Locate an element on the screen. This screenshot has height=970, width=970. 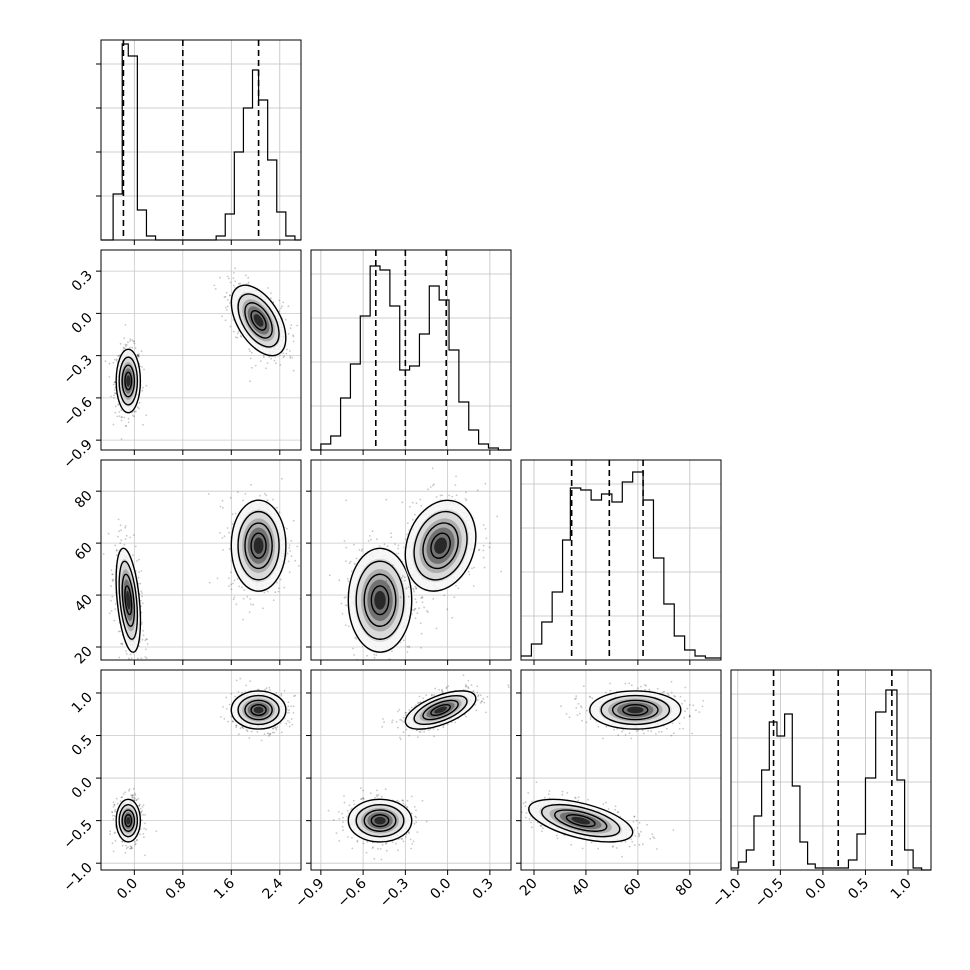
density-level is located at coordinates (440, 545).